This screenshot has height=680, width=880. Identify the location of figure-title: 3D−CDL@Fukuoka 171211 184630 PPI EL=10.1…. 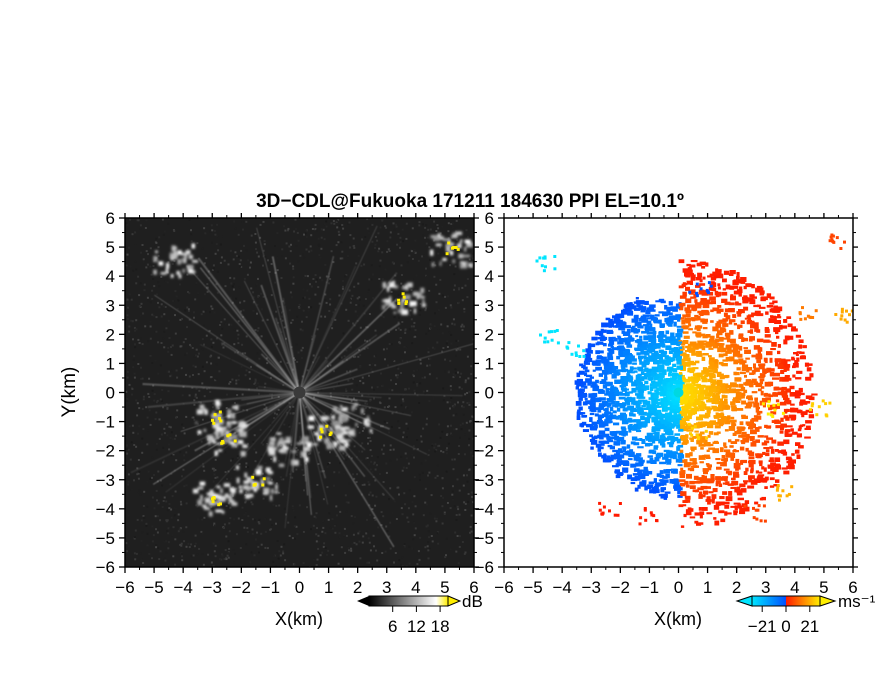
(470, 201).